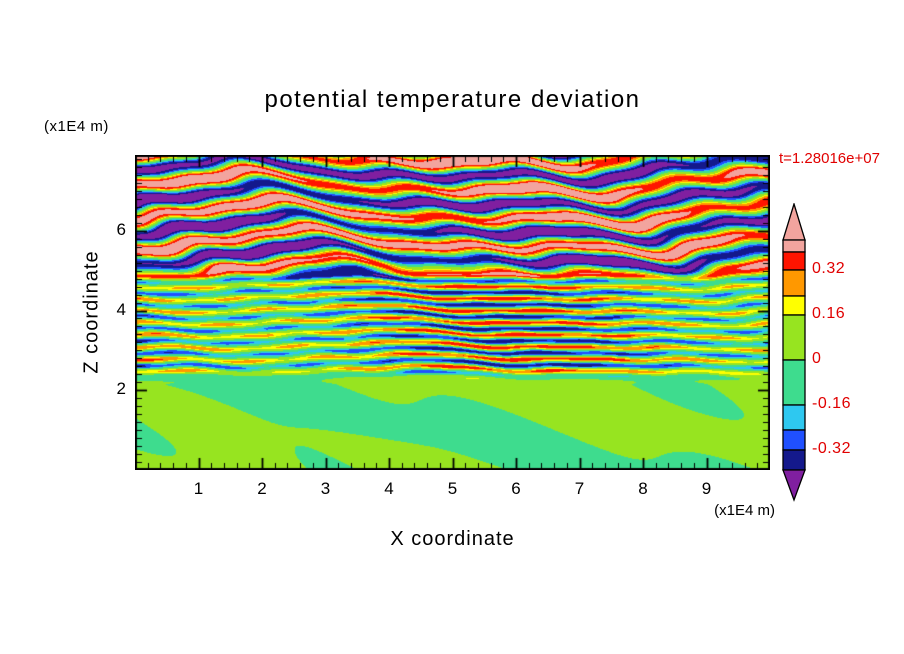  I want to click on x-tick-label: 7, so click(579, 488).